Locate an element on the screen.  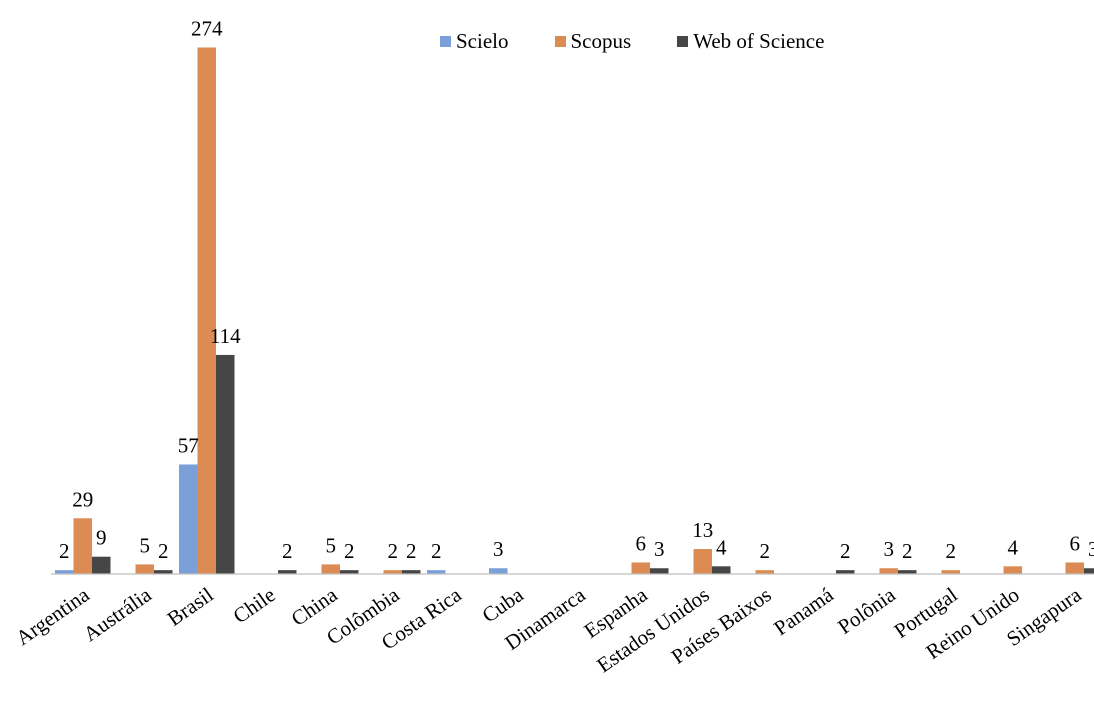
bar-brasil-scopus is located at coordinates (206, 310).